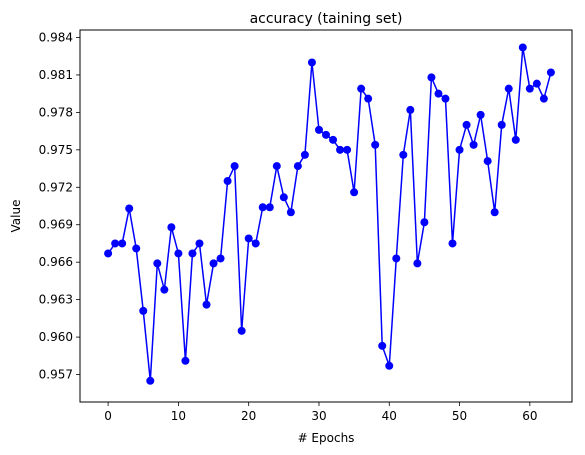  I want to click on x-tick-label: 0, so click(108, 416).